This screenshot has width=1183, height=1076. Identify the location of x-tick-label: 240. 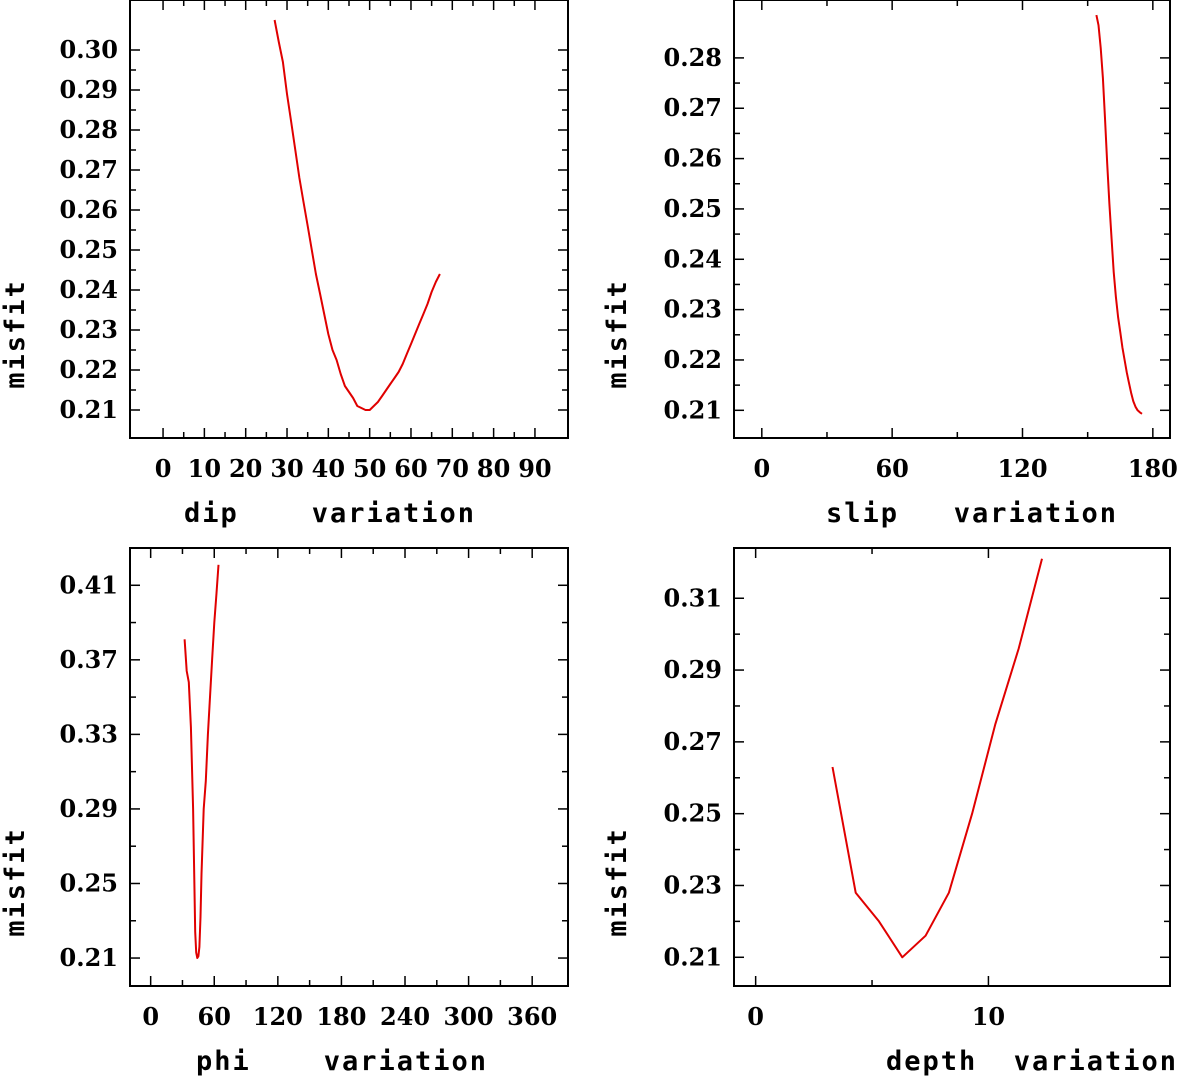
(405, 1016).